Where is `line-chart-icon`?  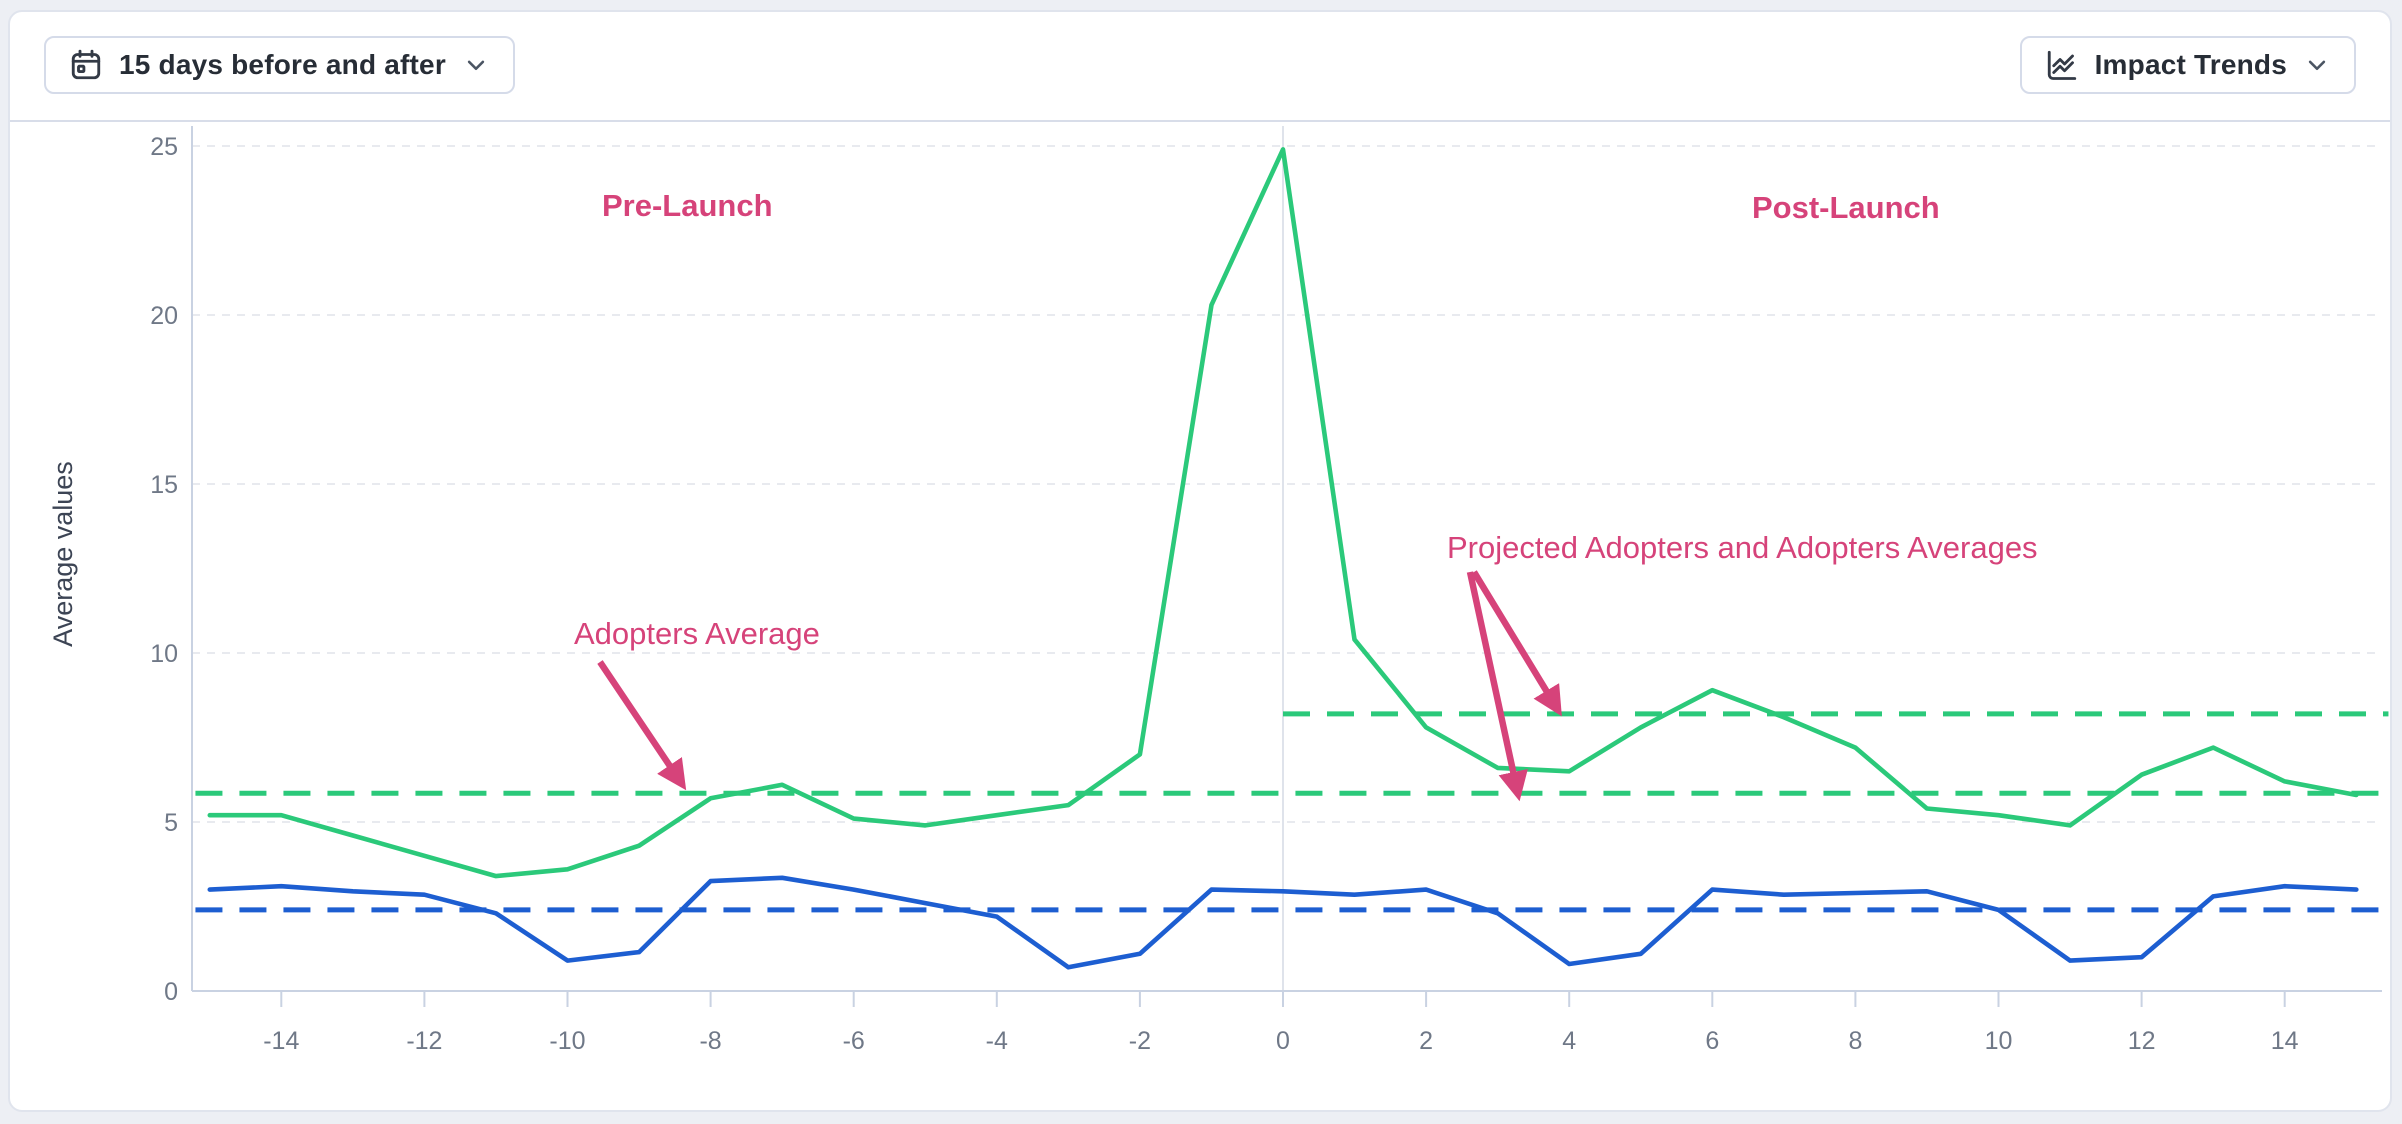 line-chart-icon is located at coordinates (2062, 65).